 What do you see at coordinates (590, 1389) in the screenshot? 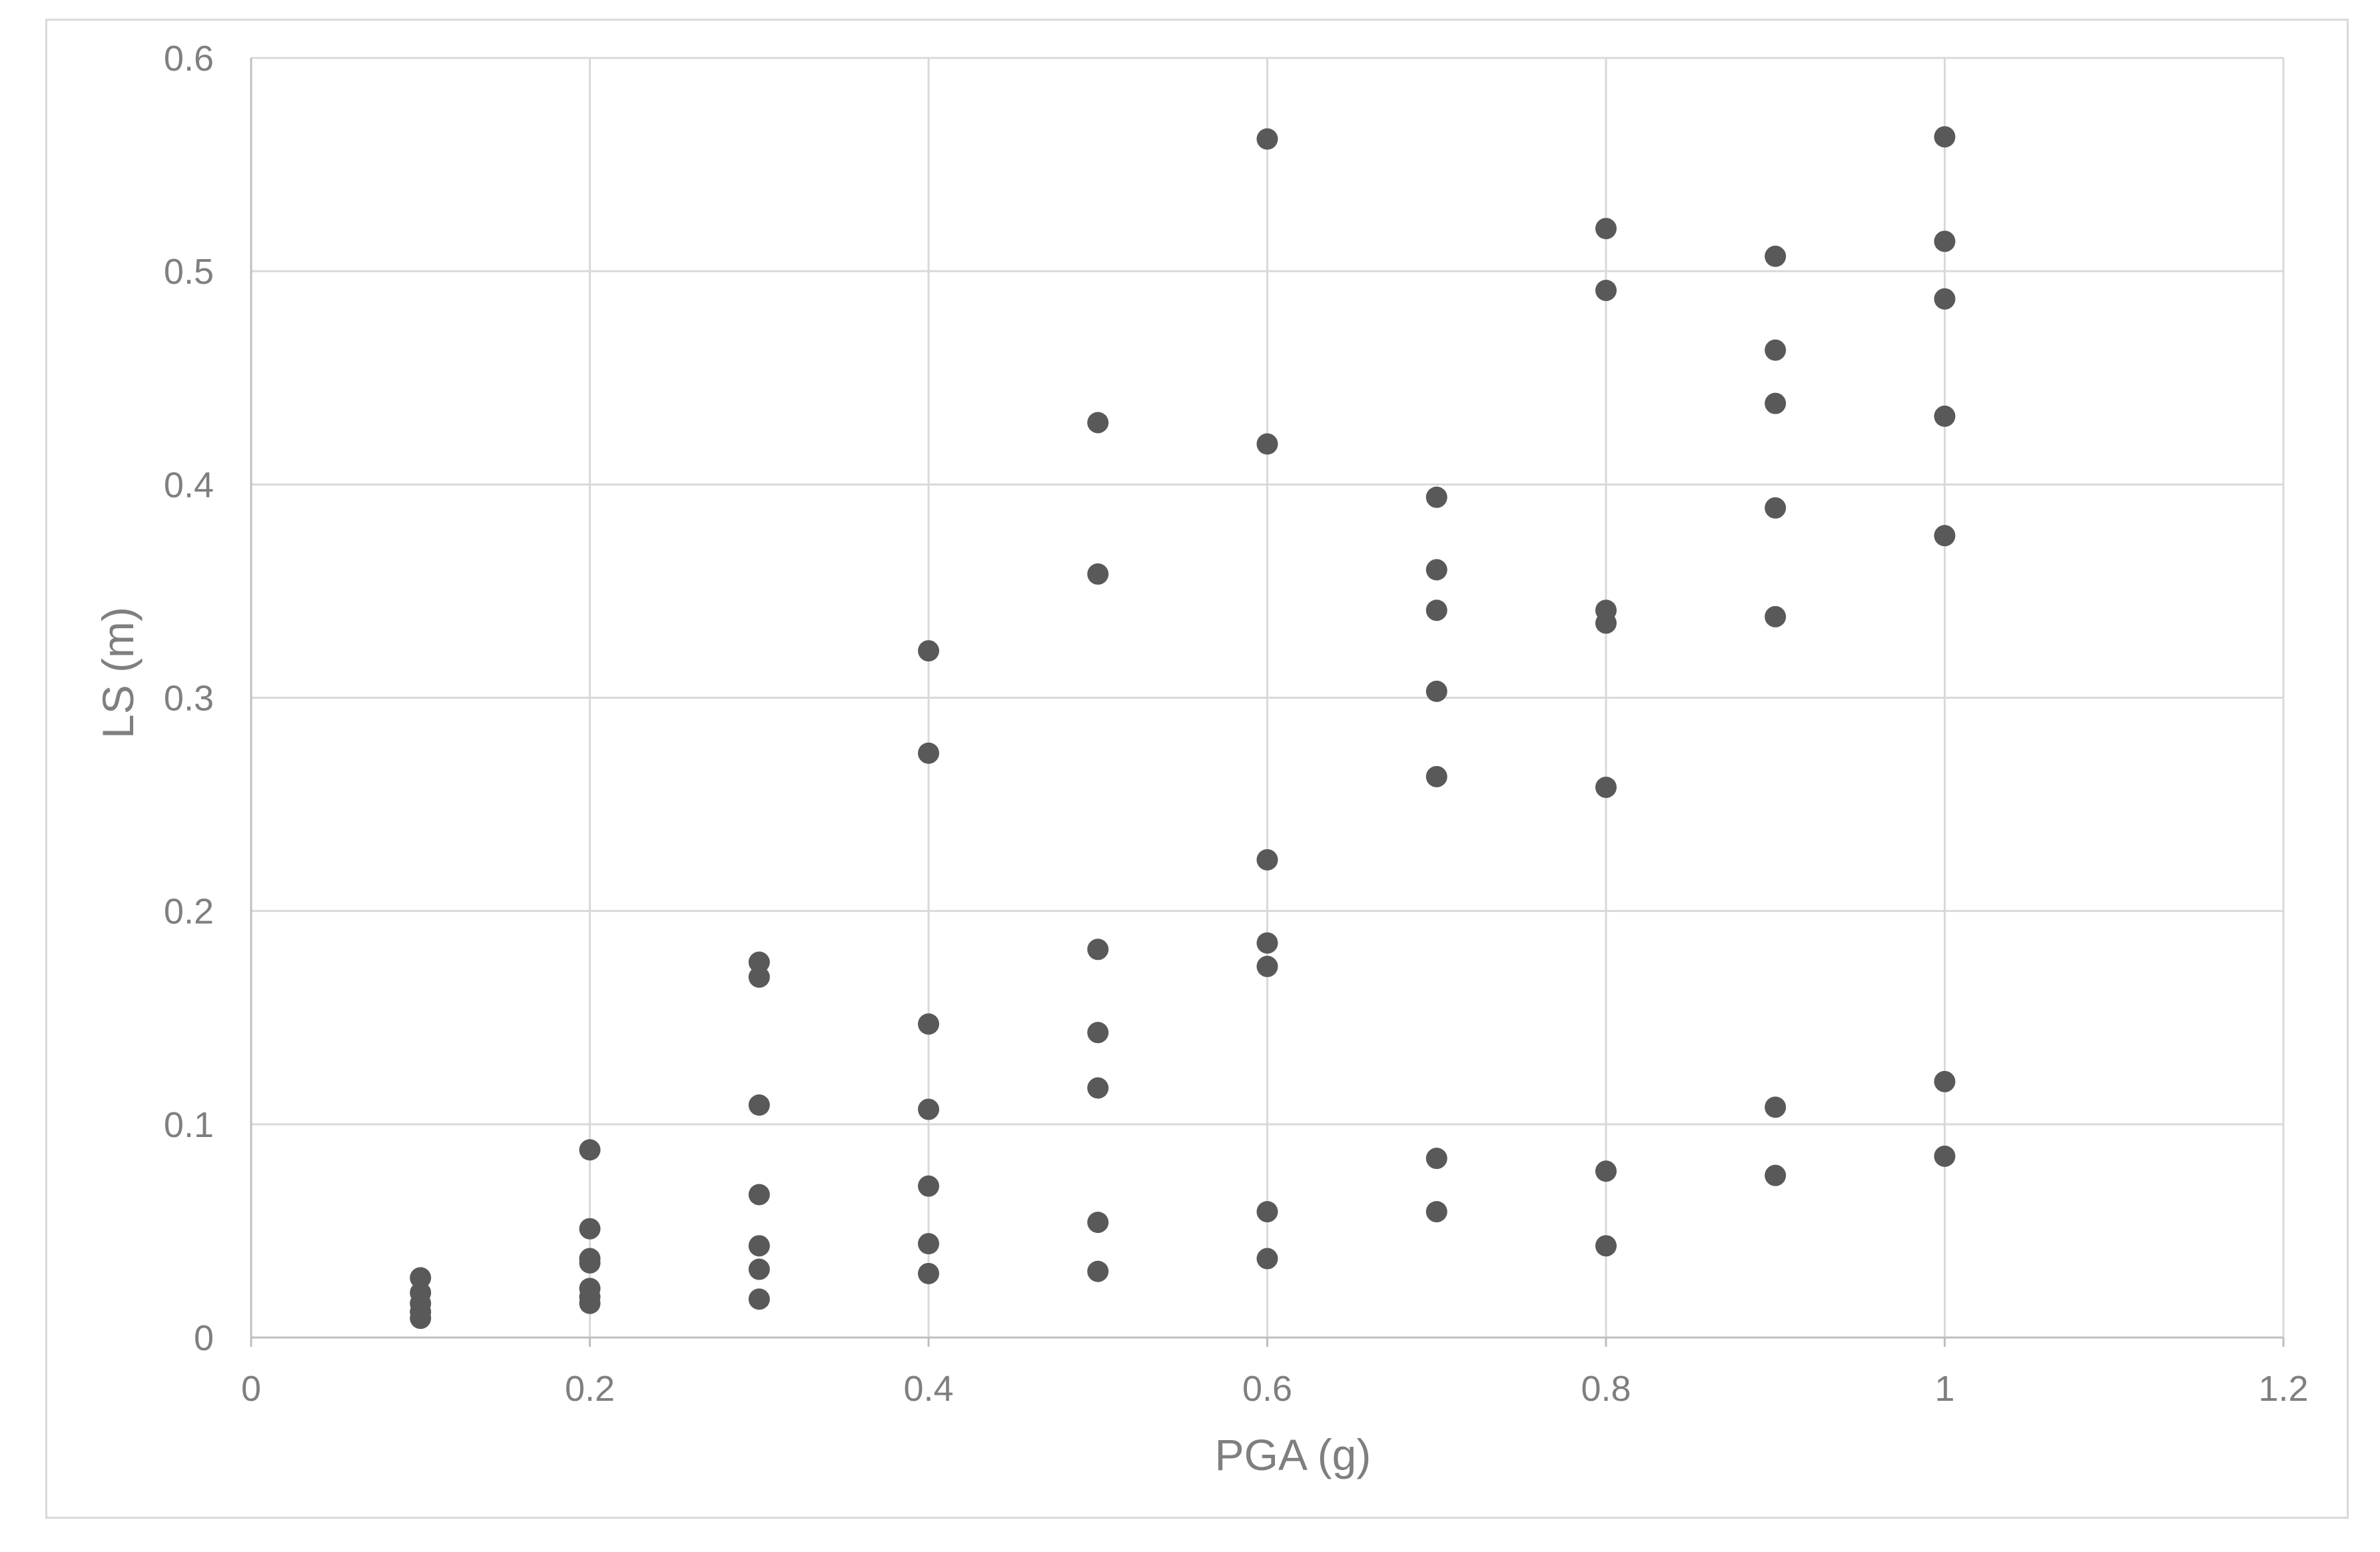
I see `x-tick-label: 0.2` at bounding box center [590, 1389].